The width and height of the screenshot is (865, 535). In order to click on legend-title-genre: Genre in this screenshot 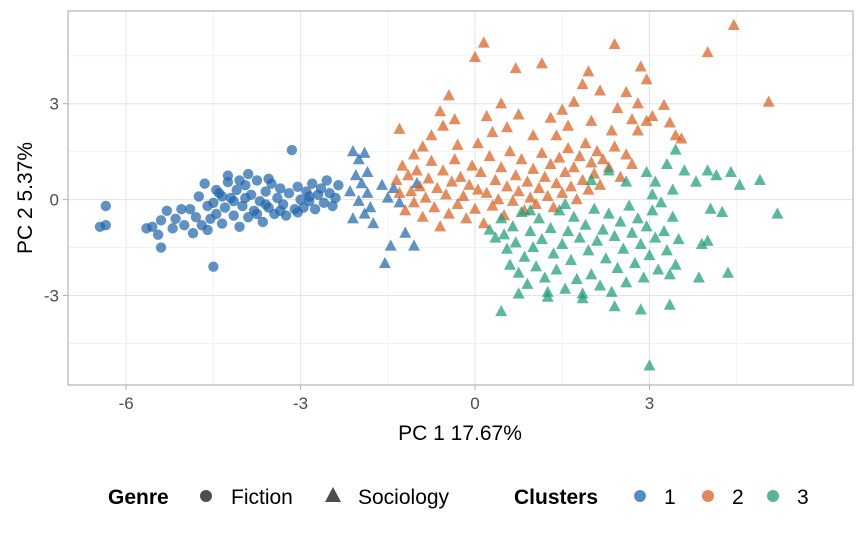, I will do `click(138, 497)`.